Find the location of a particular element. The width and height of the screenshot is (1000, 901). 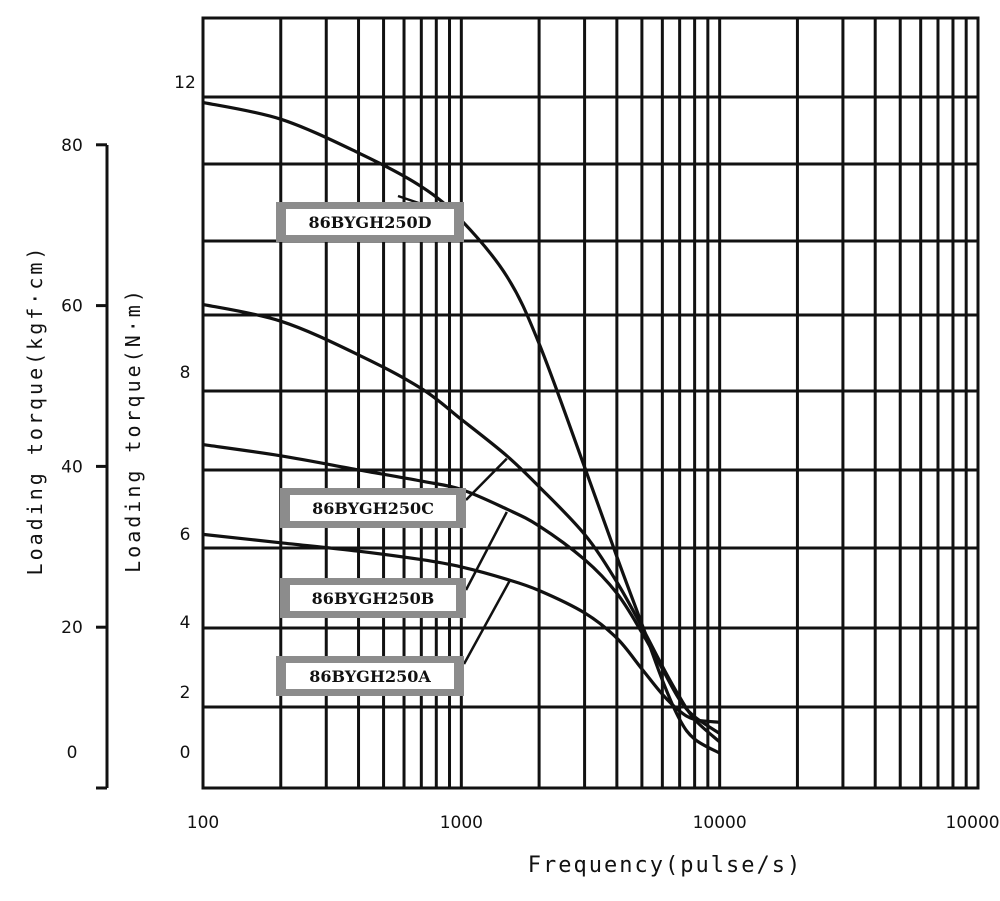

curve-86bygh250a is located at coordinates (461, 628).